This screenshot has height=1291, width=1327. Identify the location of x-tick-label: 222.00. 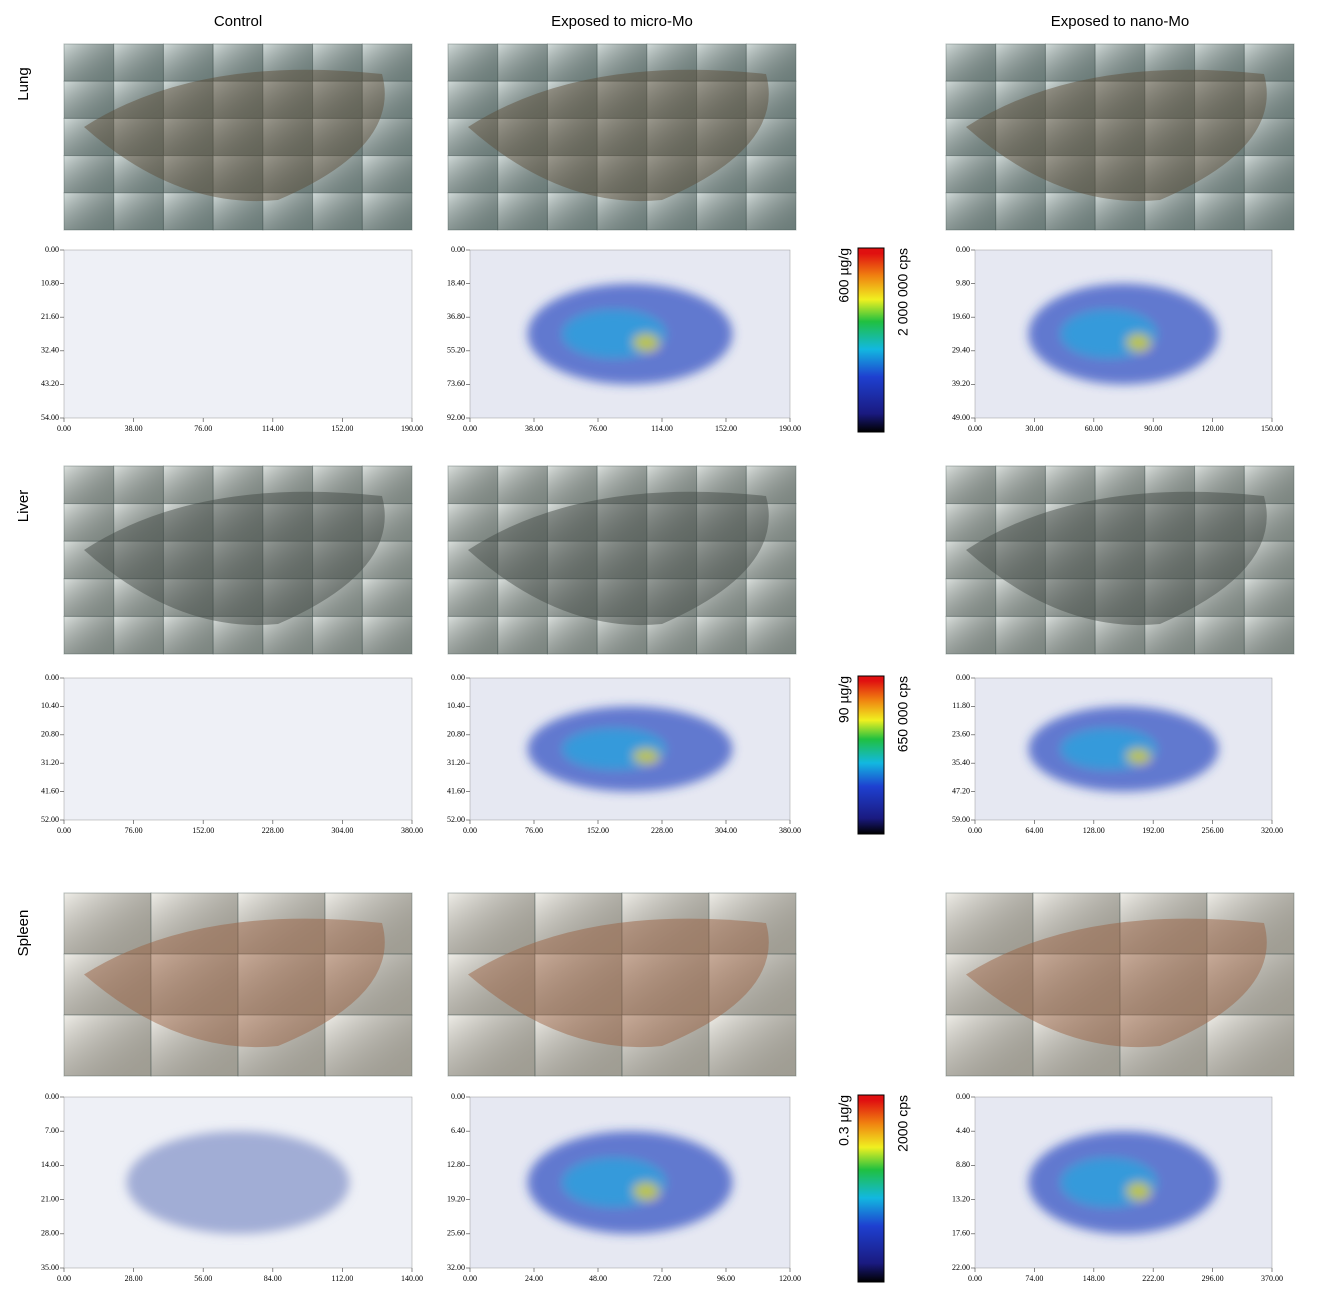
(1153, 1278).